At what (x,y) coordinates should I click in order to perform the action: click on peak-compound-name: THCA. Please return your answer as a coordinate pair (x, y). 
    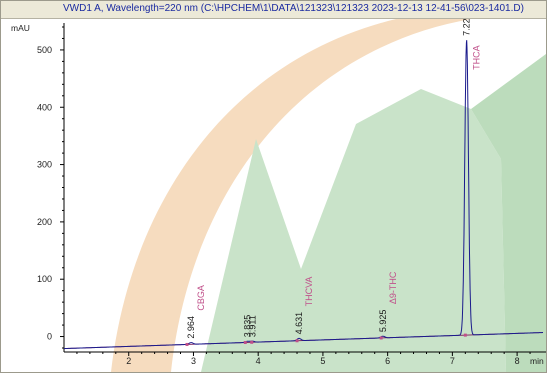
    Looking at the image, I should click on (477, 57).